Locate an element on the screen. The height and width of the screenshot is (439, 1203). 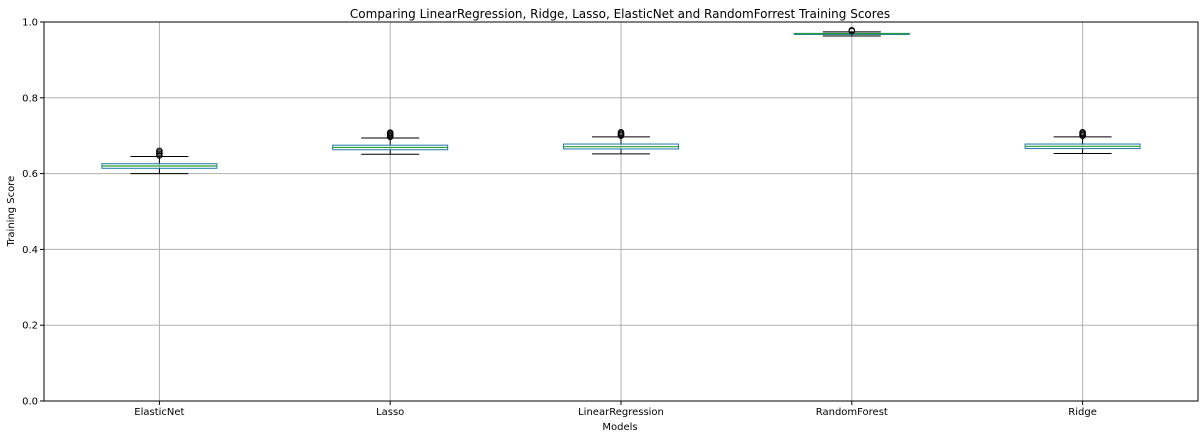
y-tick-label: 0.4 is located at coordinates (30, 250).